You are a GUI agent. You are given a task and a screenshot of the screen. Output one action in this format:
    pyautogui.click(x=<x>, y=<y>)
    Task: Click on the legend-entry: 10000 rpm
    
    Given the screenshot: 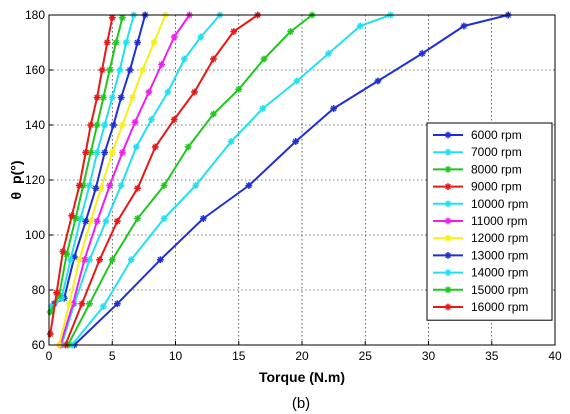 What is the action you would take?
    pyautogui.click(x=480, y=204)
    